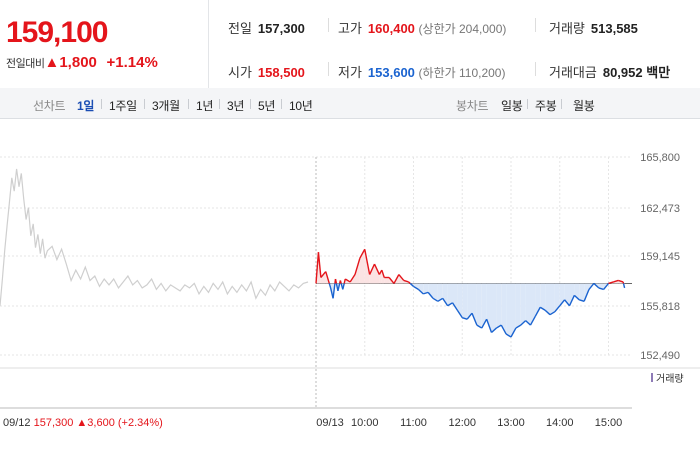  I want to click on amount-unit: 백만, so click(658, 72).